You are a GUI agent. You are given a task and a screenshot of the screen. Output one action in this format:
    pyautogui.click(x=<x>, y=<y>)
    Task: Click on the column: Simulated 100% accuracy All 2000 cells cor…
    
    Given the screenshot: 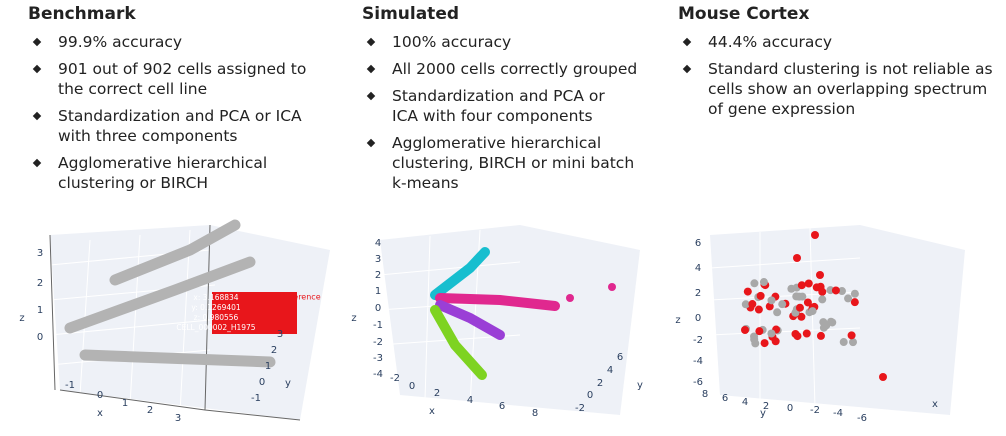 What is the action you would take?
    pyautogui.click(x=499, y=102)
    